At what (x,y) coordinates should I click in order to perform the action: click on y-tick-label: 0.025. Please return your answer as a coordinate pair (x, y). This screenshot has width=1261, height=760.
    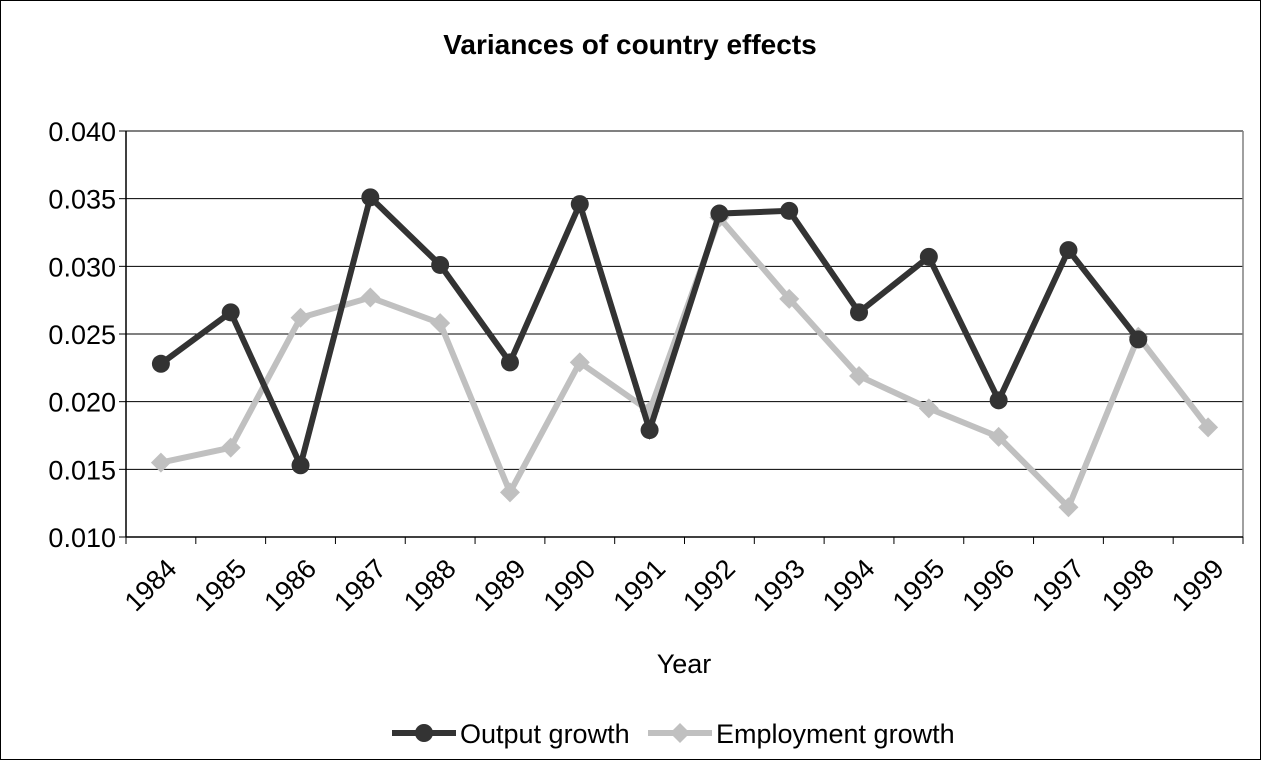
    Looking at the image, I should click on (82, 335).